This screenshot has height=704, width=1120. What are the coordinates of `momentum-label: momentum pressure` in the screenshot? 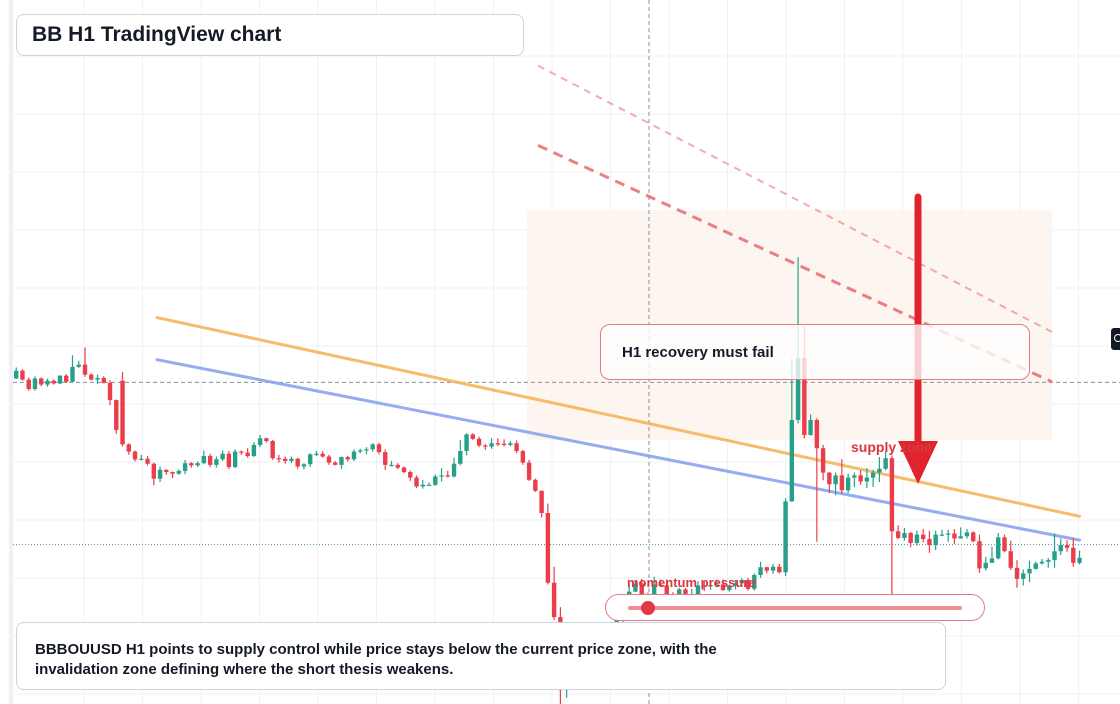 It's located at (691, 582).